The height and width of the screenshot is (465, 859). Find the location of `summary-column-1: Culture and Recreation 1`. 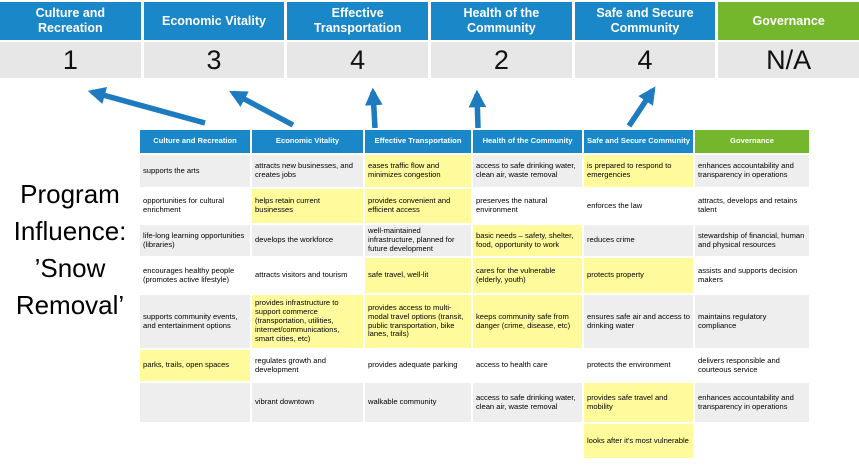

summary-column-1: Culture and Recreation 1 is located at coordinates (70, 40).